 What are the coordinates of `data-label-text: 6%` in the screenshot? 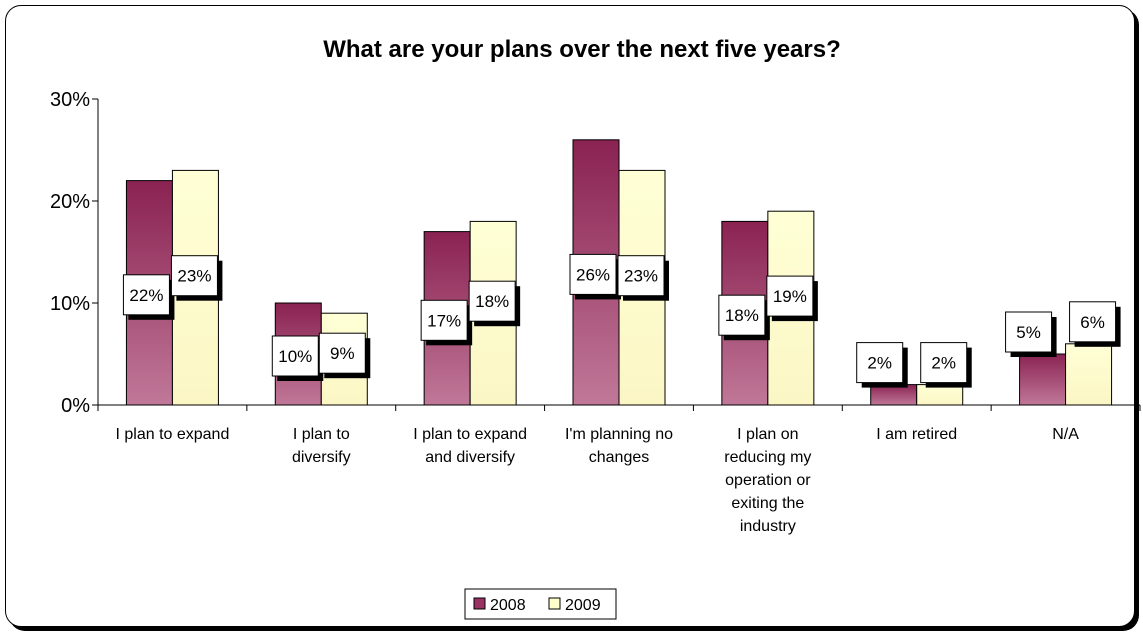 It's located at (1092, 322).